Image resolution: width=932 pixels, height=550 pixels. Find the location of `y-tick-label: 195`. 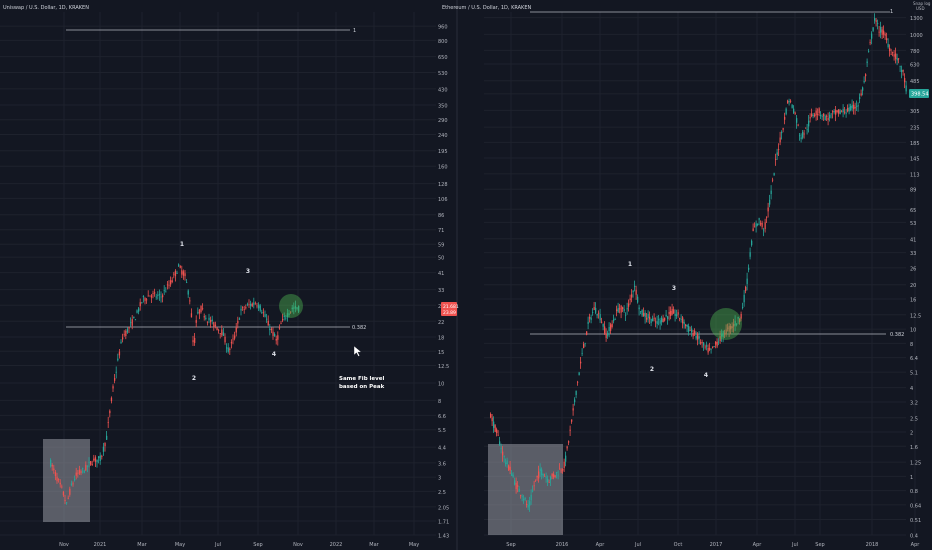

y-tick-label: 195 is located at coordinates (443, 152).